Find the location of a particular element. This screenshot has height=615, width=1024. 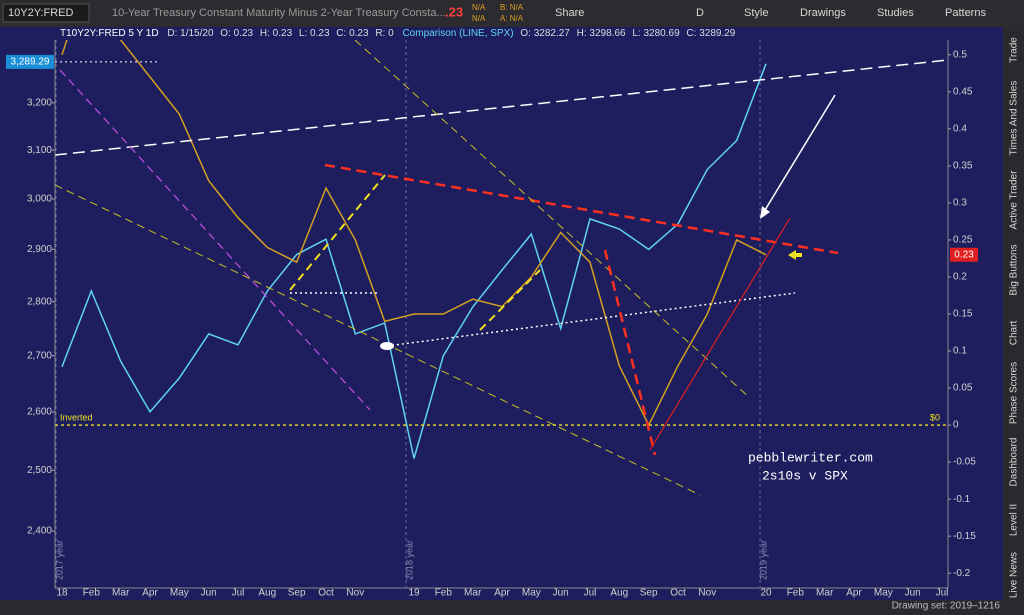

y2-tick-label: 0.45 is located at coordinates (963, 91).